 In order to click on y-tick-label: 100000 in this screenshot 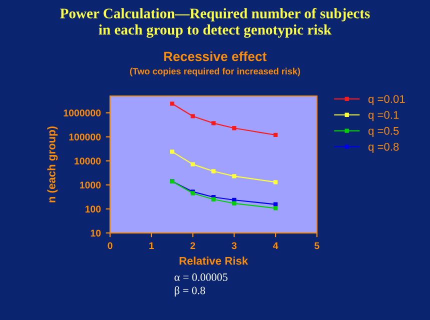, I will do `click(85, 137)`.